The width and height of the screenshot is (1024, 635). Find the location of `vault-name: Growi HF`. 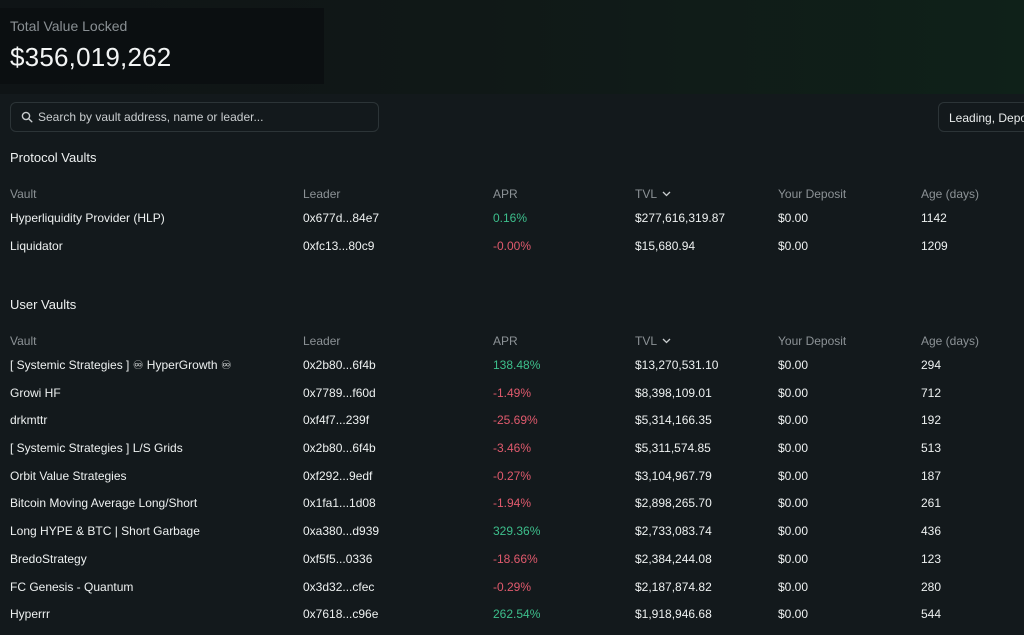

vault-name: Growi HF is located at coordinates (35, 392).